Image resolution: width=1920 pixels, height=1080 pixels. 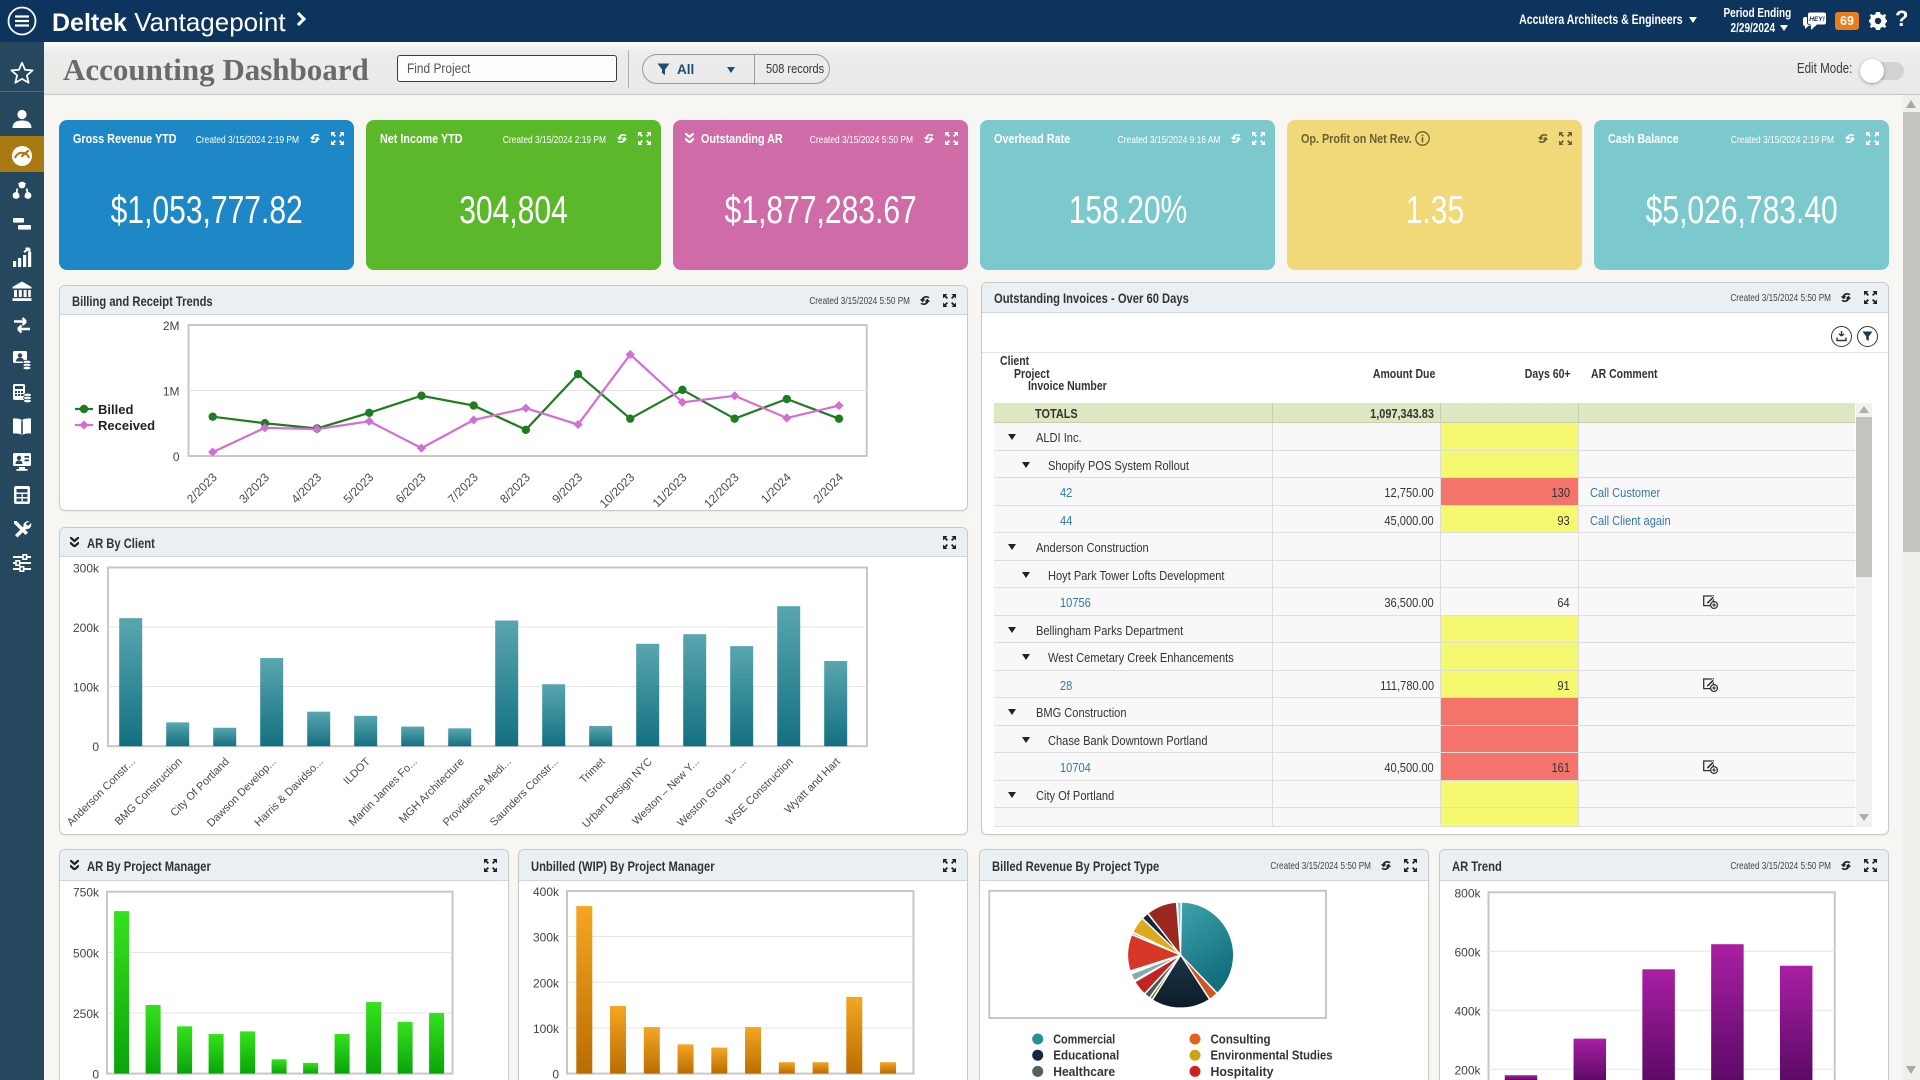 I want to click on svg-text: 1/2024, so click(x=776, y=488).